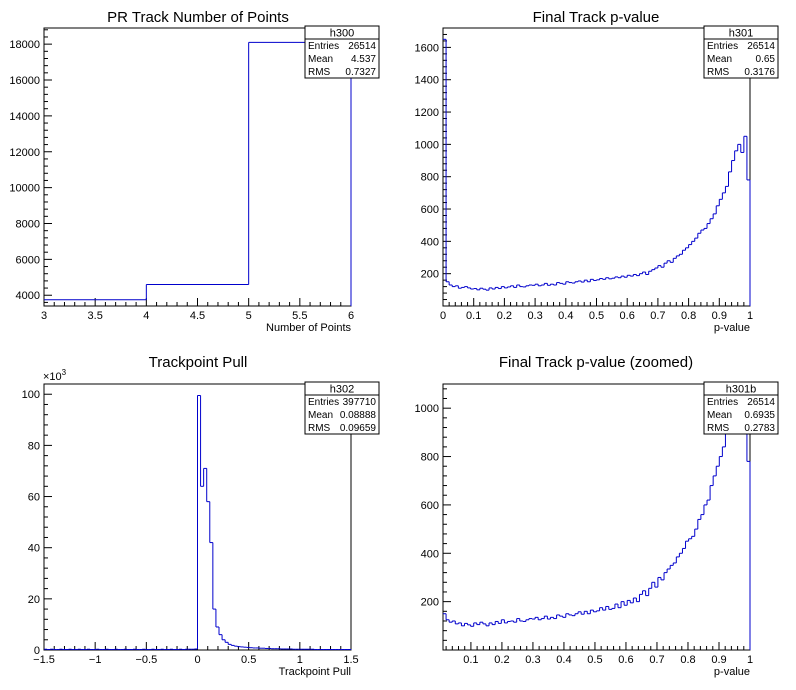  What do you see at coordinates (24, 117) in the screenshot?
I see `y-tick-label: 14000` at bounding box center [24, 117].